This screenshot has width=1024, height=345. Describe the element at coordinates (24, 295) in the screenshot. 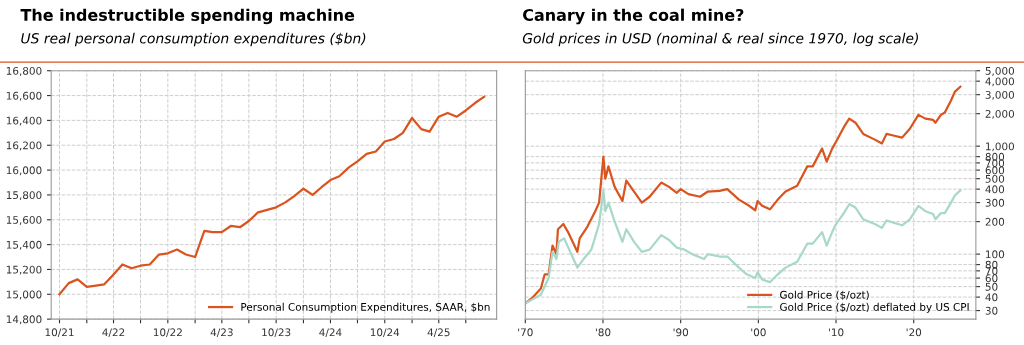

I see `y-tick-label: 15,000` at that location.